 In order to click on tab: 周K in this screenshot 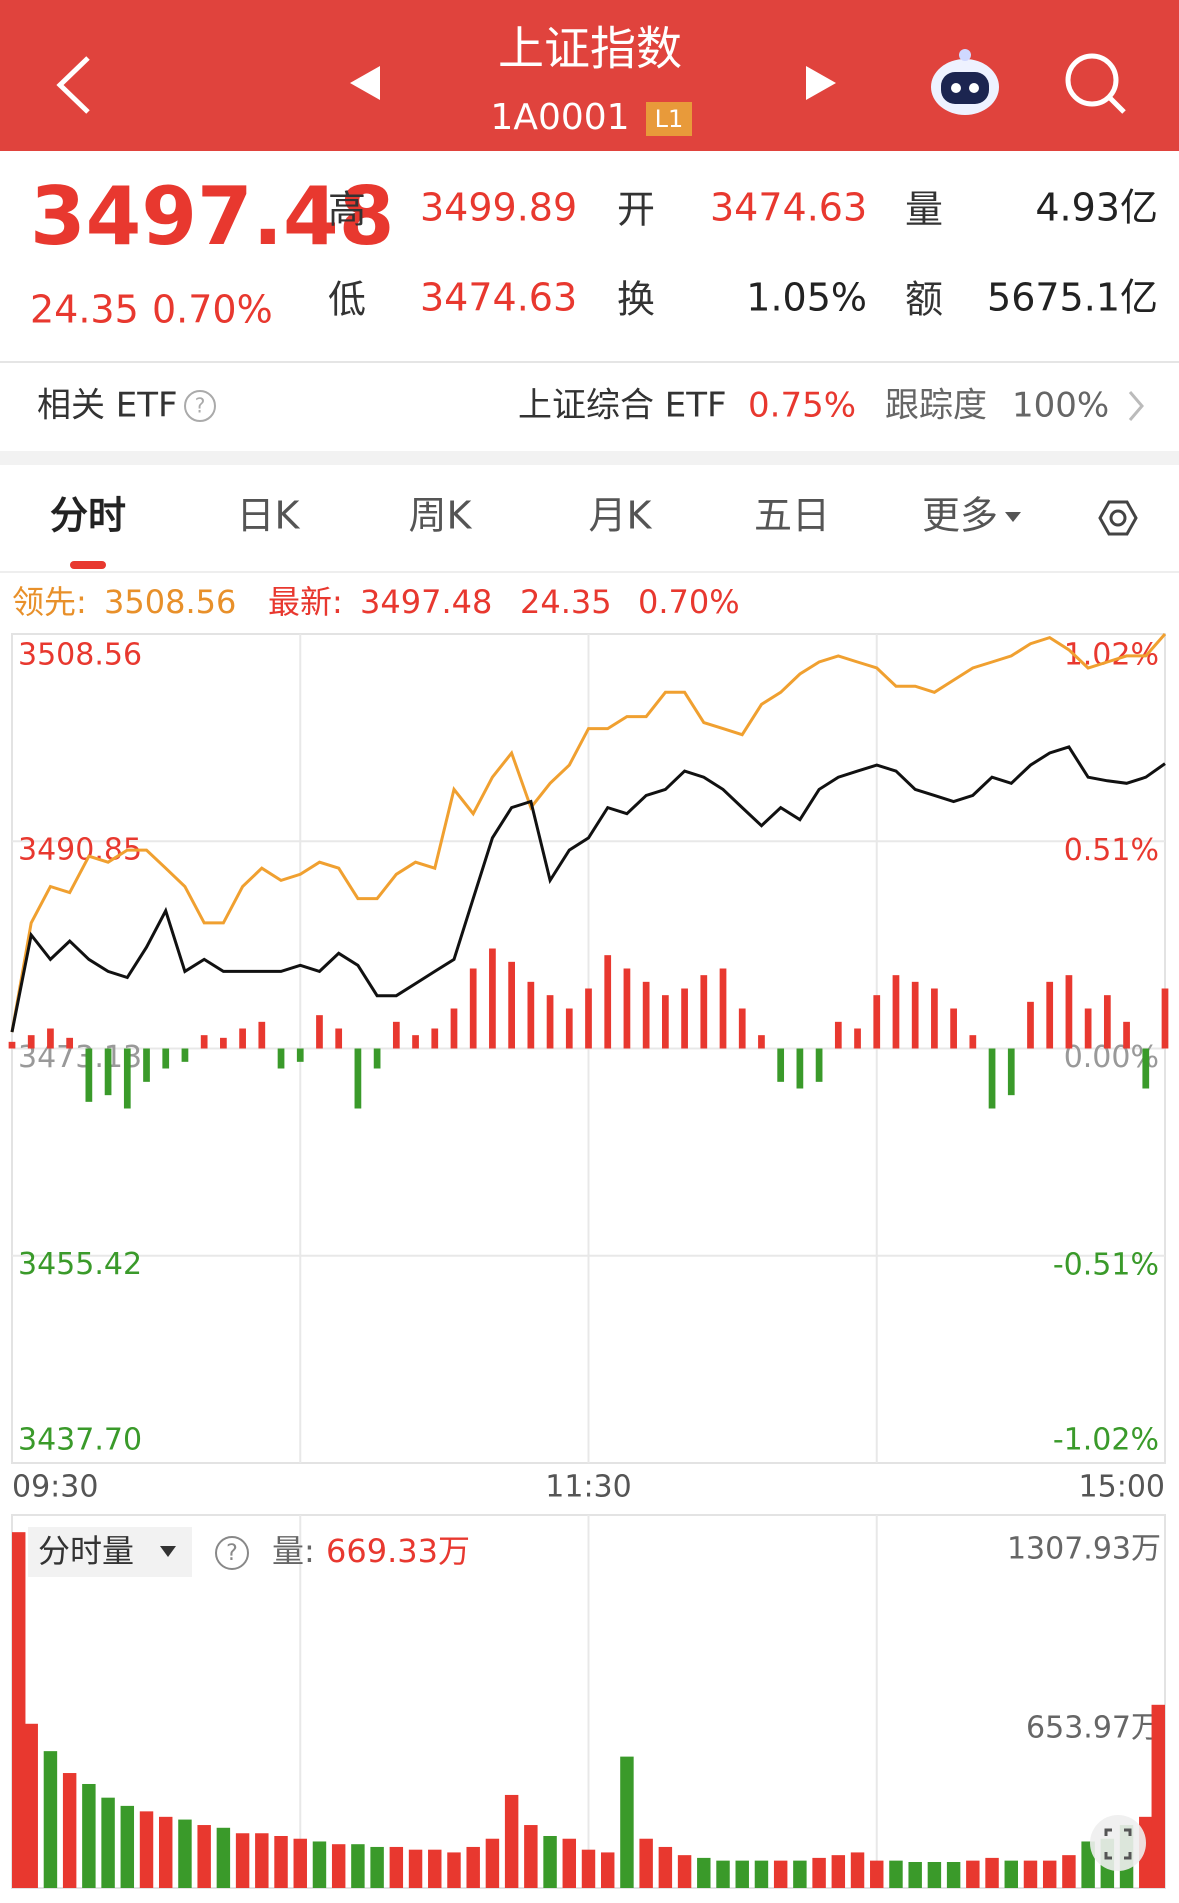, I will do `click(441, 516)`.